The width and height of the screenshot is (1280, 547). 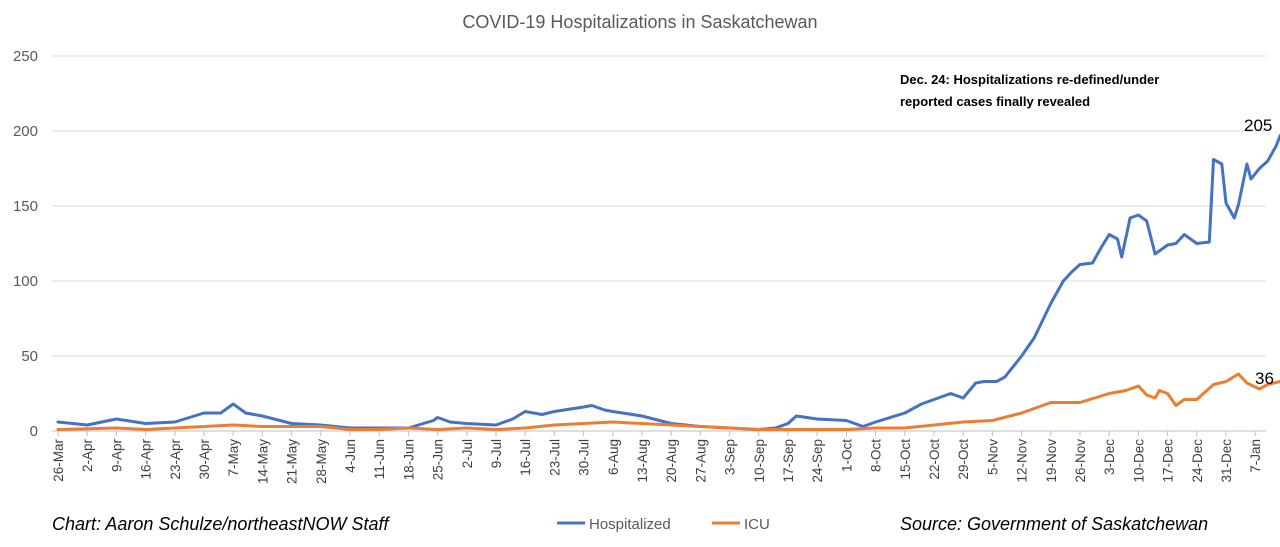 I want to click on x-tick-label: 16-Jul, so click(x=525, y=457).